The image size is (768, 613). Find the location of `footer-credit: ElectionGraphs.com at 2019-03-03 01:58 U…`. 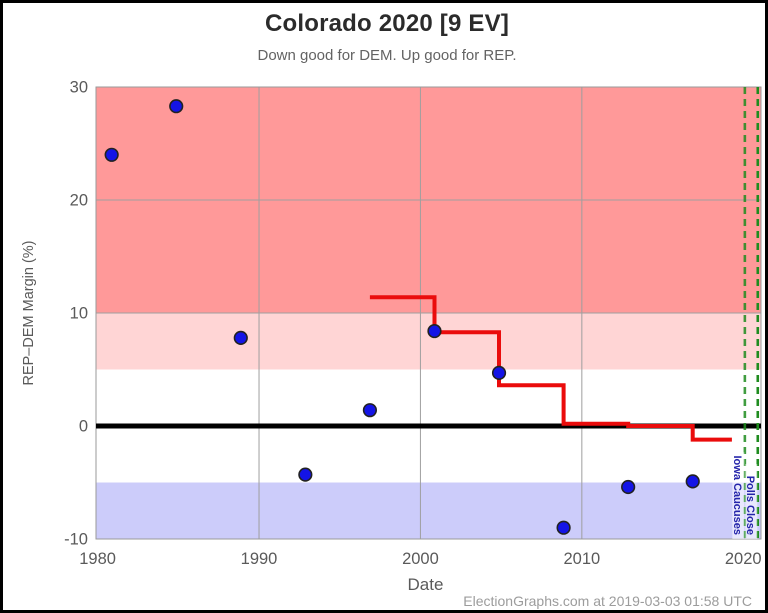

footer-credit: ElectionGraphs.com at 2019-03-03 01:58 U… is located at coordinates (607, 601).